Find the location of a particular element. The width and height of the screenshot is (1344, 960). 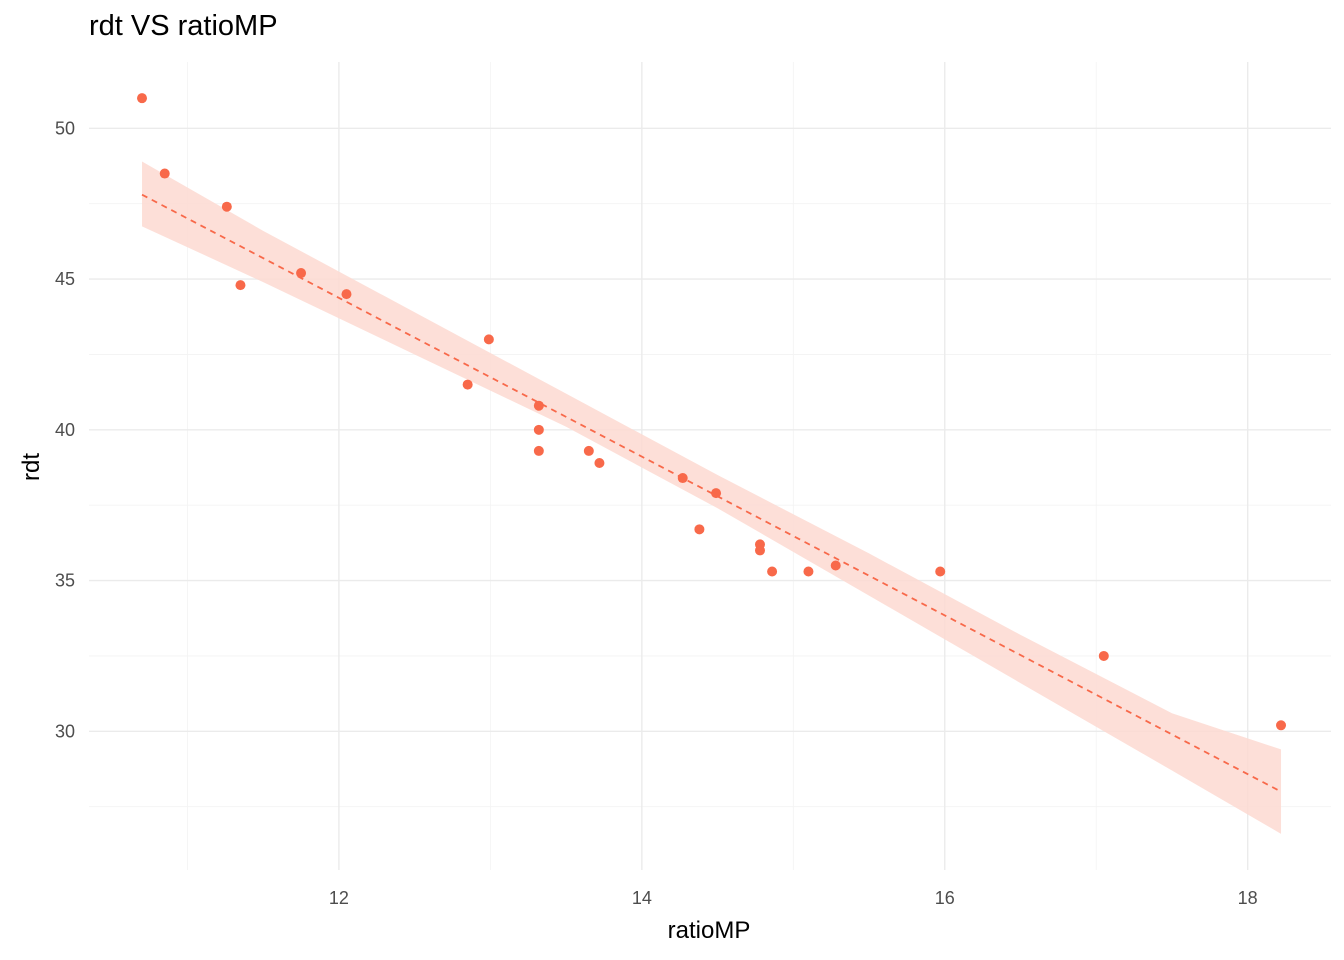

y-tick-label: 30 is located at coordinates (65, 731).